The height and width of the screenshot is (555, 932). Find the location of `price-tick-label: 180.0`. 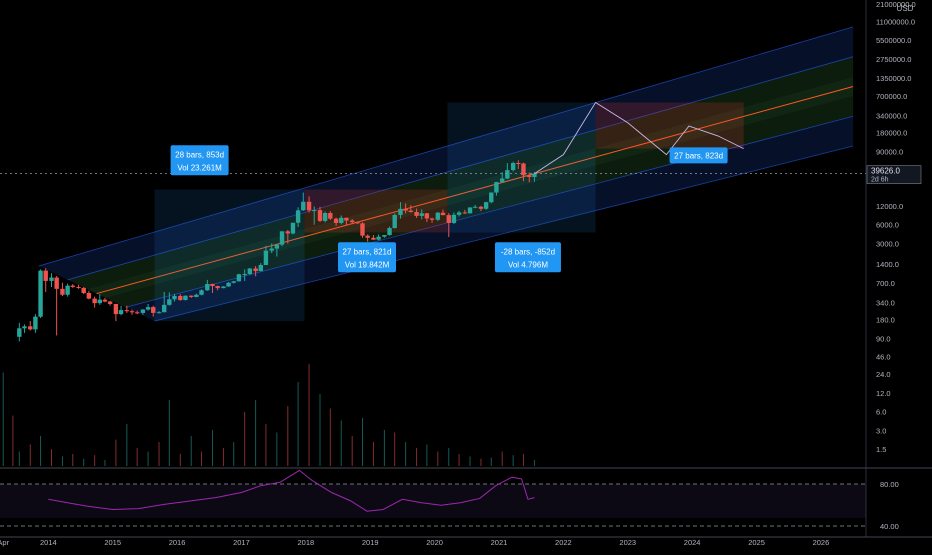

price-tick-label: 180.0 is located at coordinates (885, 320).